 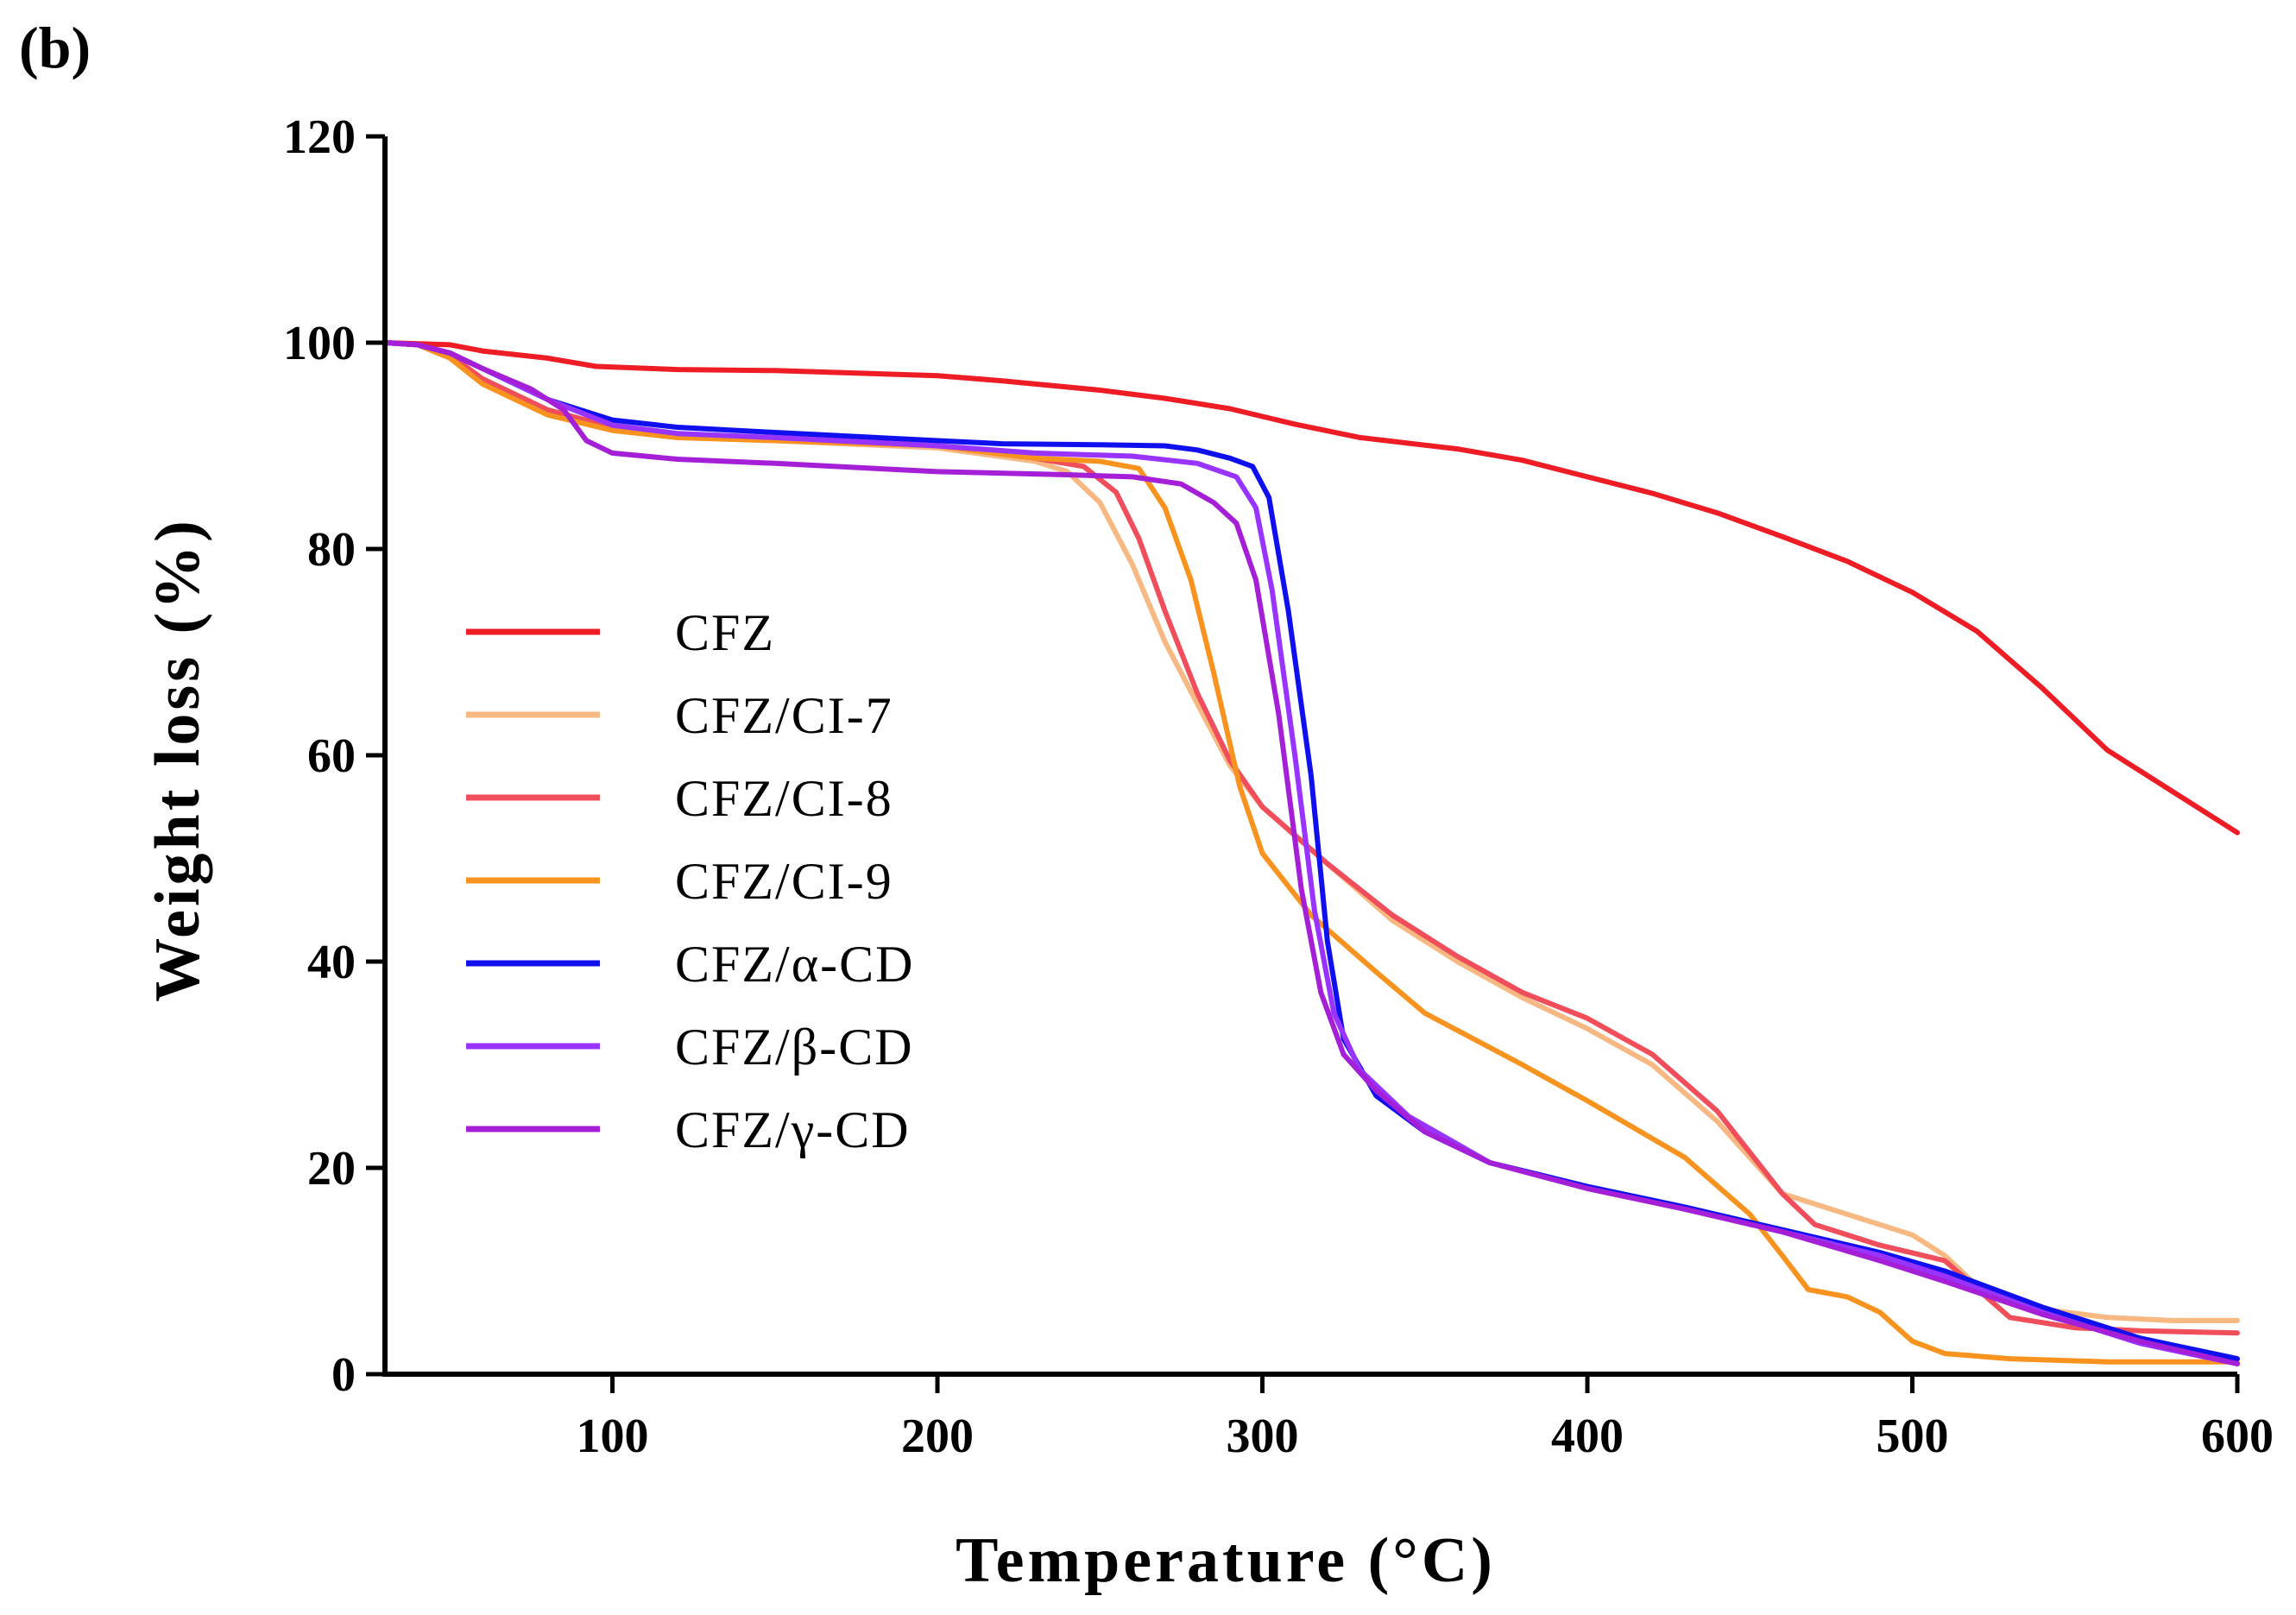 What do you see at coordinates (613, 1436) in the screenshot?
I see `x-tick-label: 100` at bounding box center [613, 1436].